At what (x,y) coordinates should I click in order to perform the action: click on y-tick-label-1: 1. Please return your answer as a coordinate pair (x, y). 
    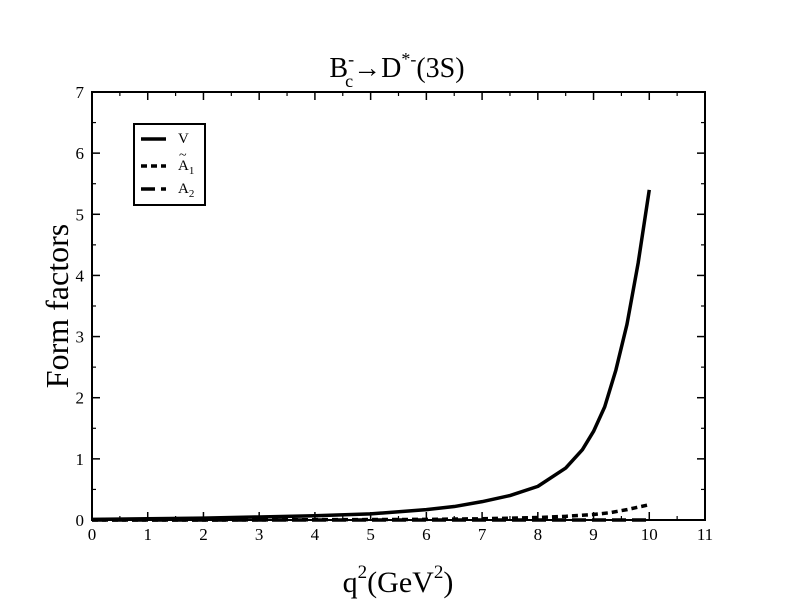
    Looking at the image, I should click on (80, 459).